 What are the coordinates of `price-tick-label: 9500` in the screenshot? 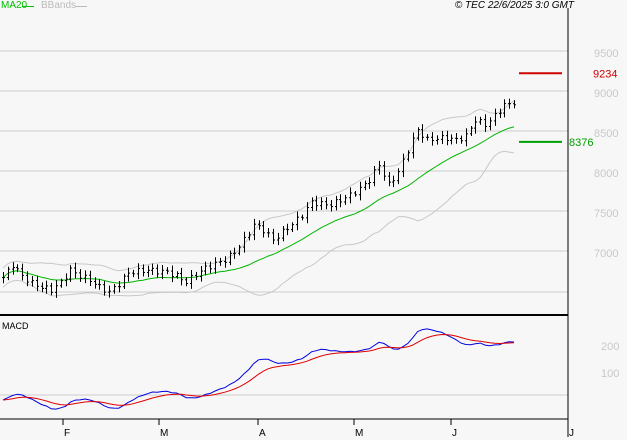 It's located at (606, 54).